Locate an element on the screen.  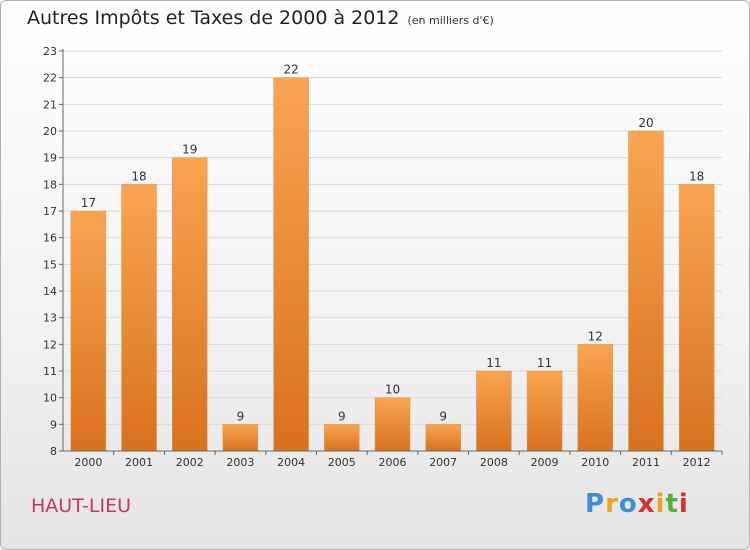
logo-letter: x is located at coordinates (646, 504).